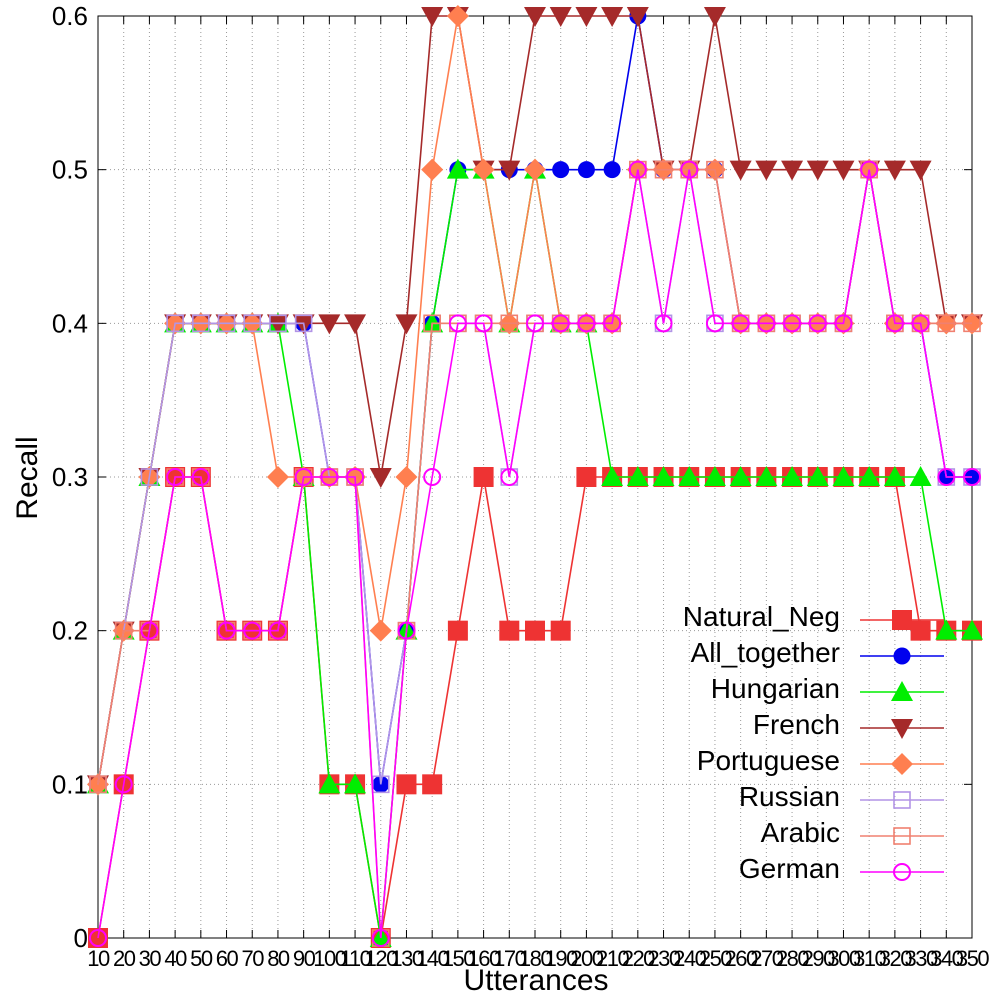 The height and width of the screenshot is (1005, 1000). Describe the element at coordinates (843, 958) in the screenshot. I see `x-tick-label: 300` at that location.